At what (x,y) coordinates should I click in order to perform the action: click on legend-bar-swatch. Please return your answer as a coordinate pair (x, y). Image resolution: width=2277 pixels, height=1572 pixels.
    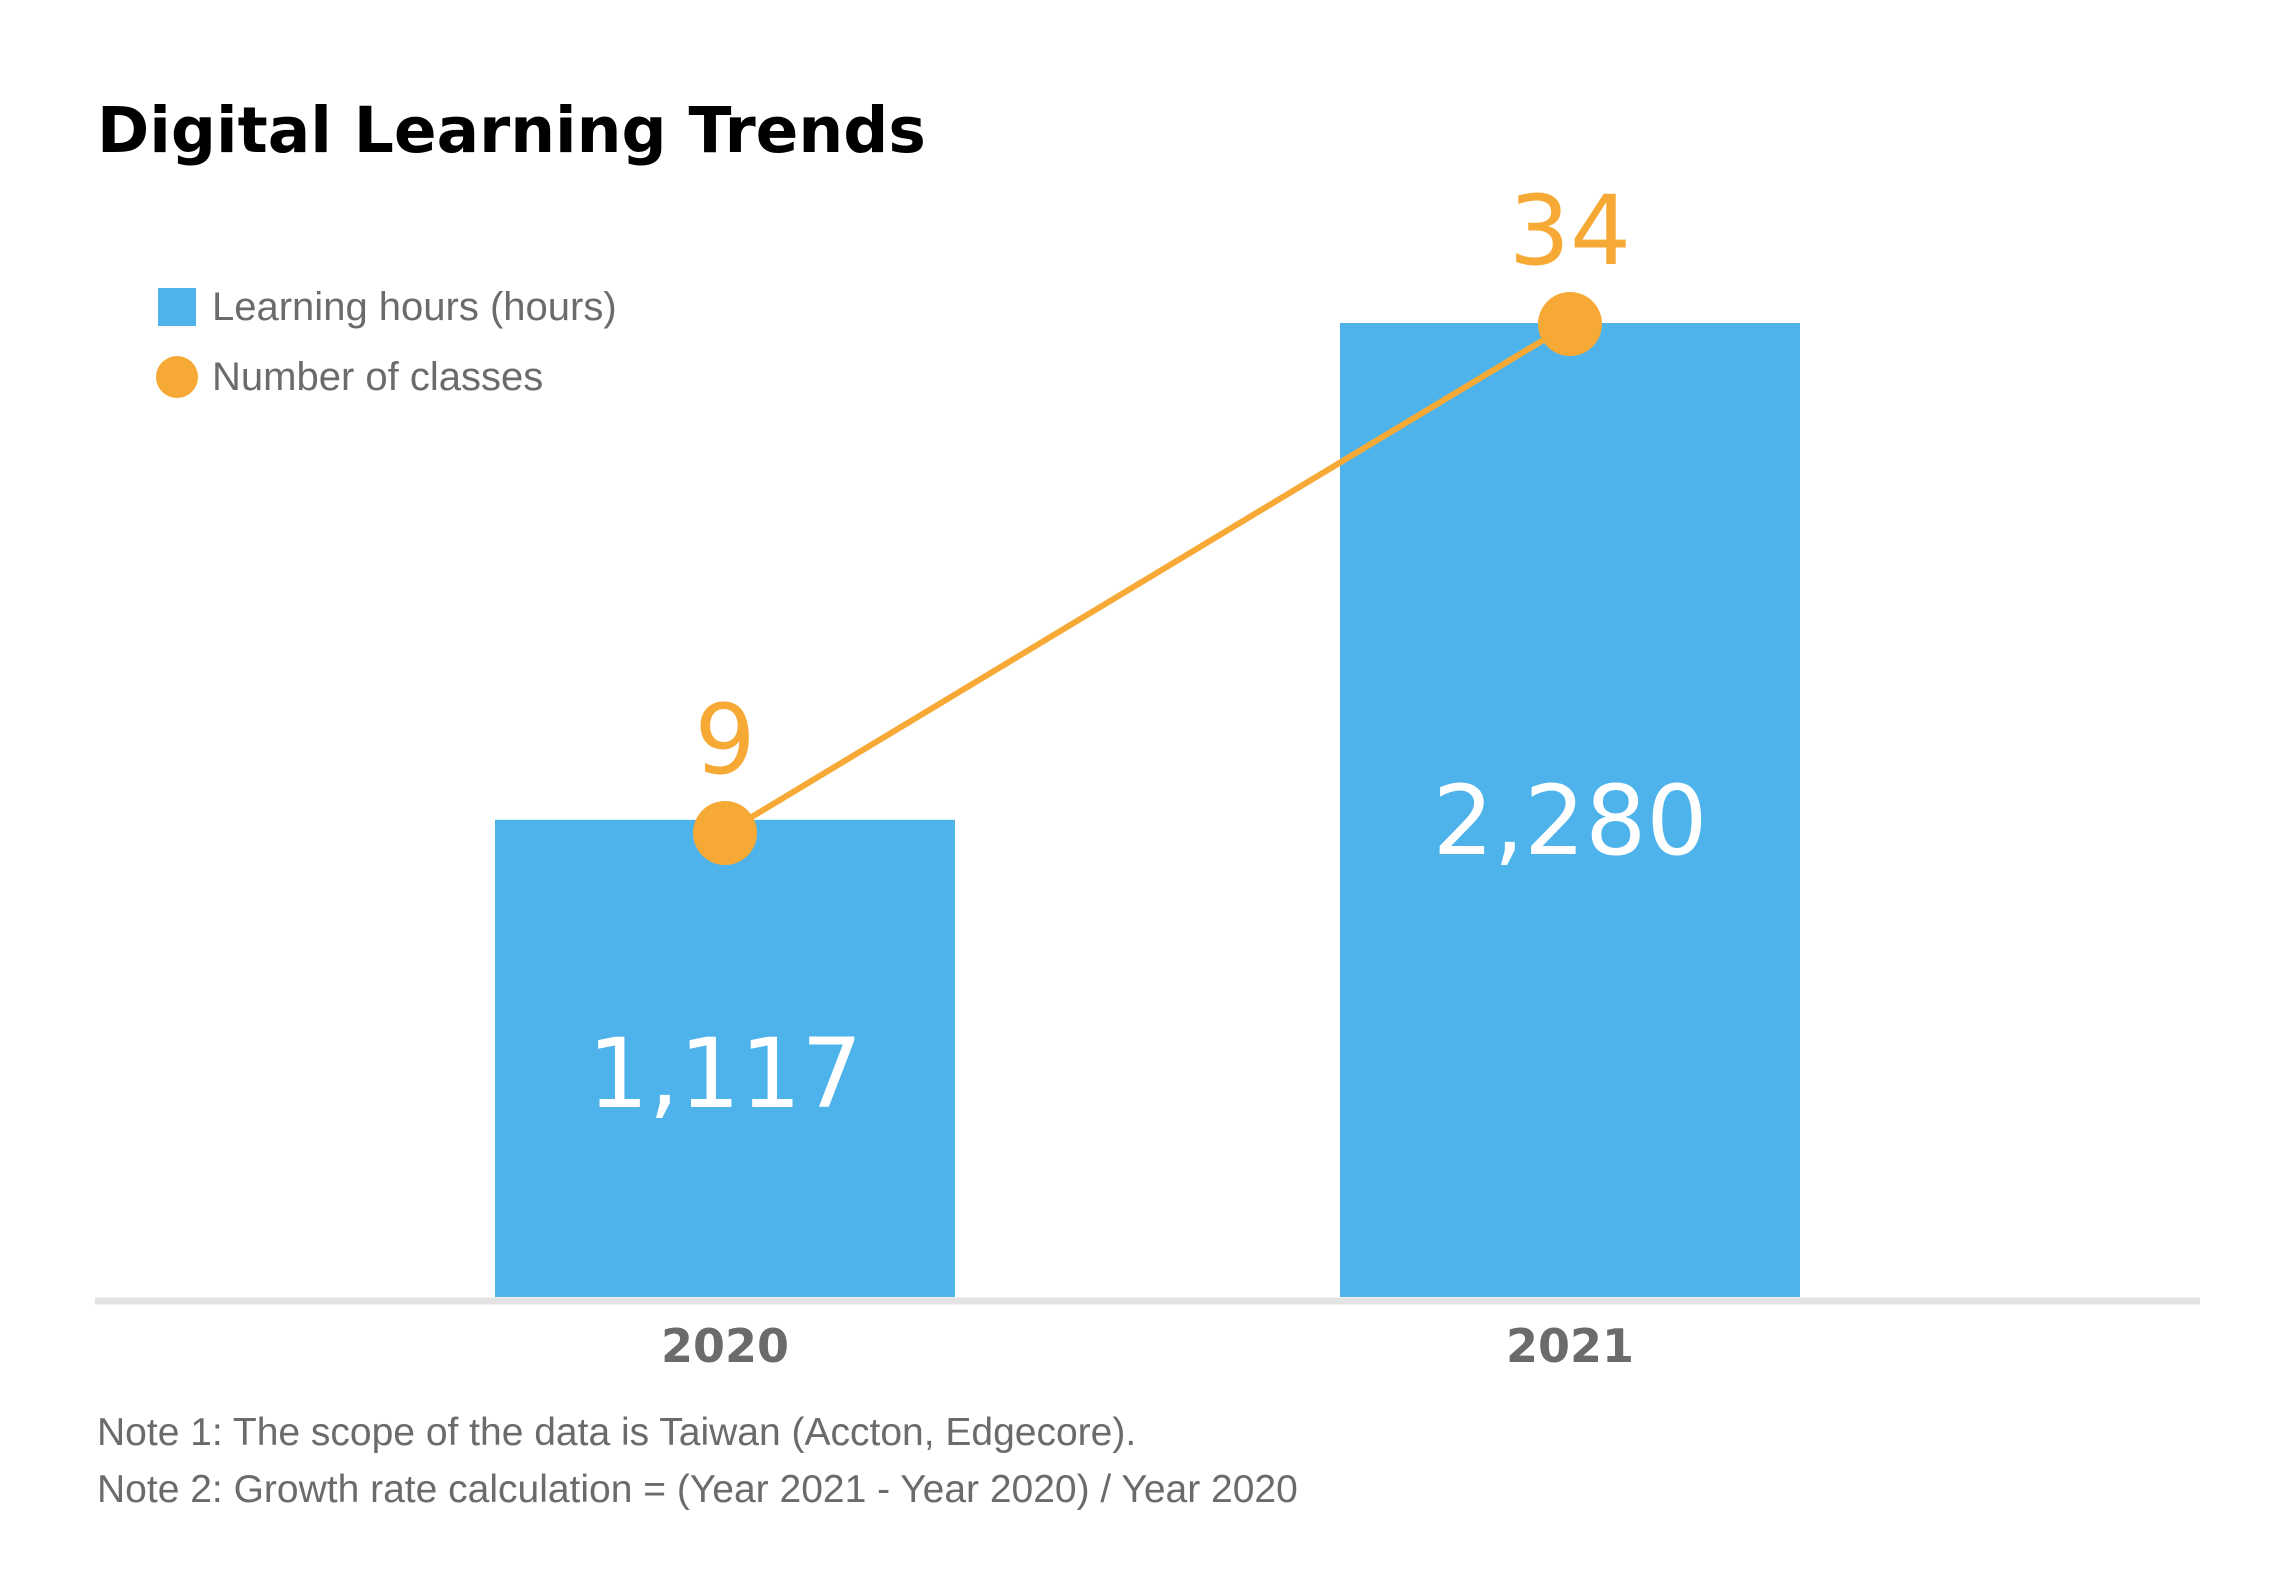
    Looking at the image, I should click on (177, 307).